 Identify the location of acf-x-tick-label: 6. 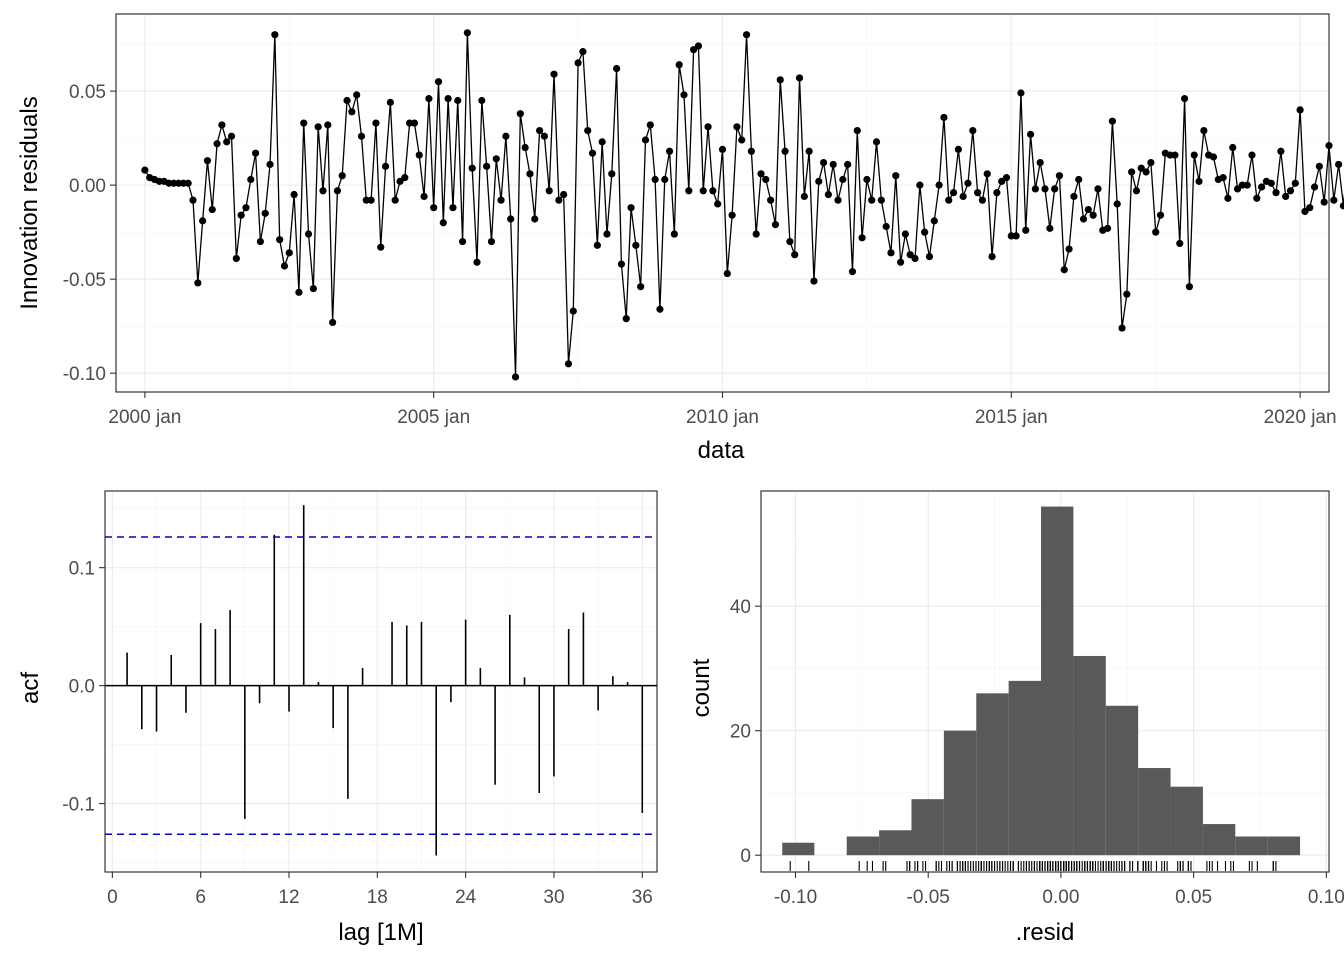
(200, 897).